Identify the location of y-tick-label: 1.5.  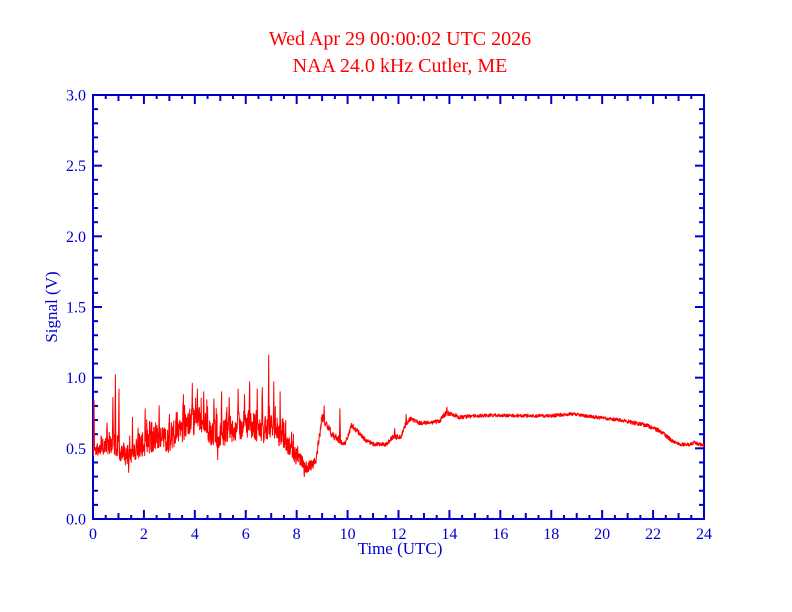
(76, 308).